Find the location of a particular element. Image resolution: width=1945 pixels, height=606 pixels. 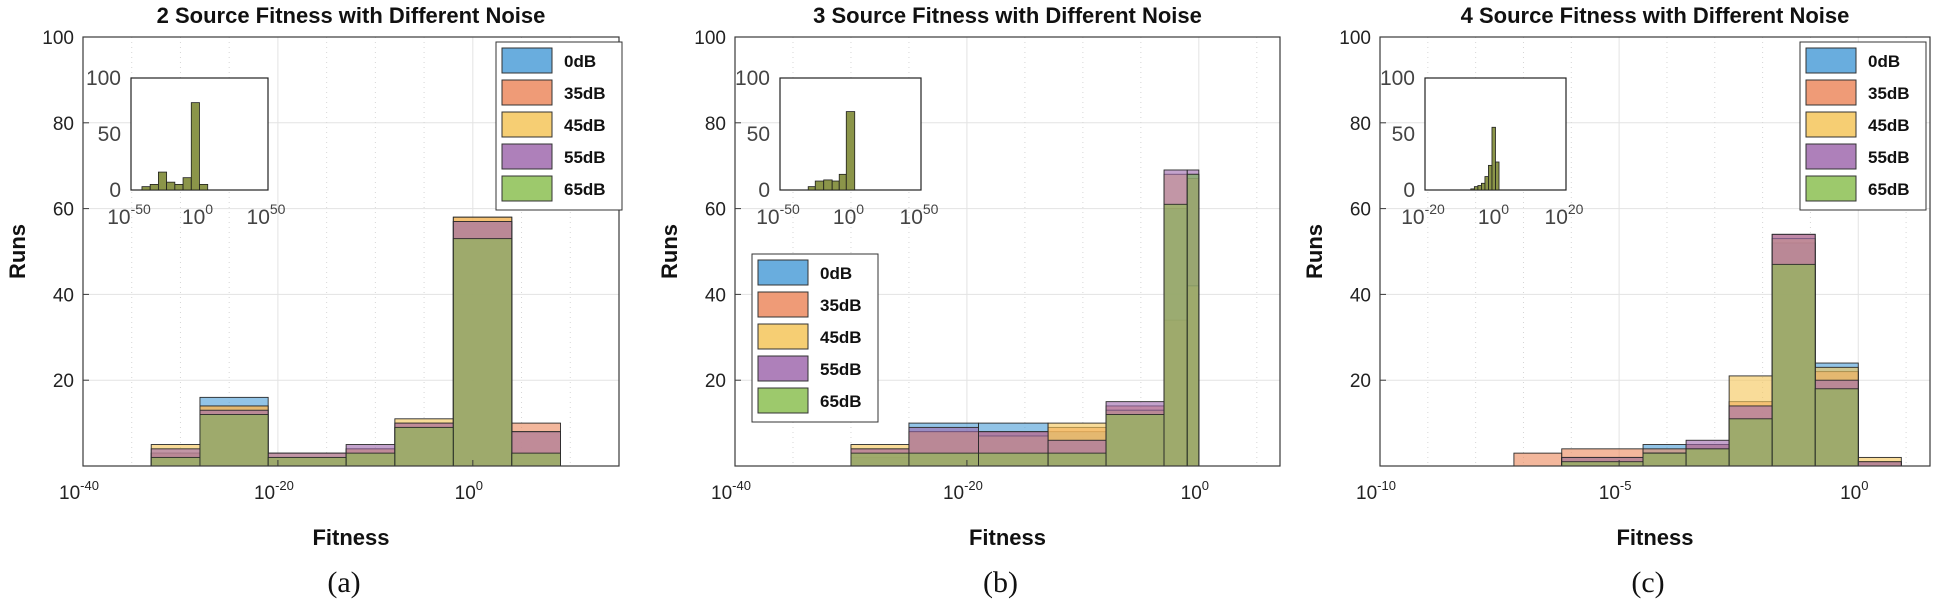

panel-caption: (c) is located at coordinates (1647, 582).